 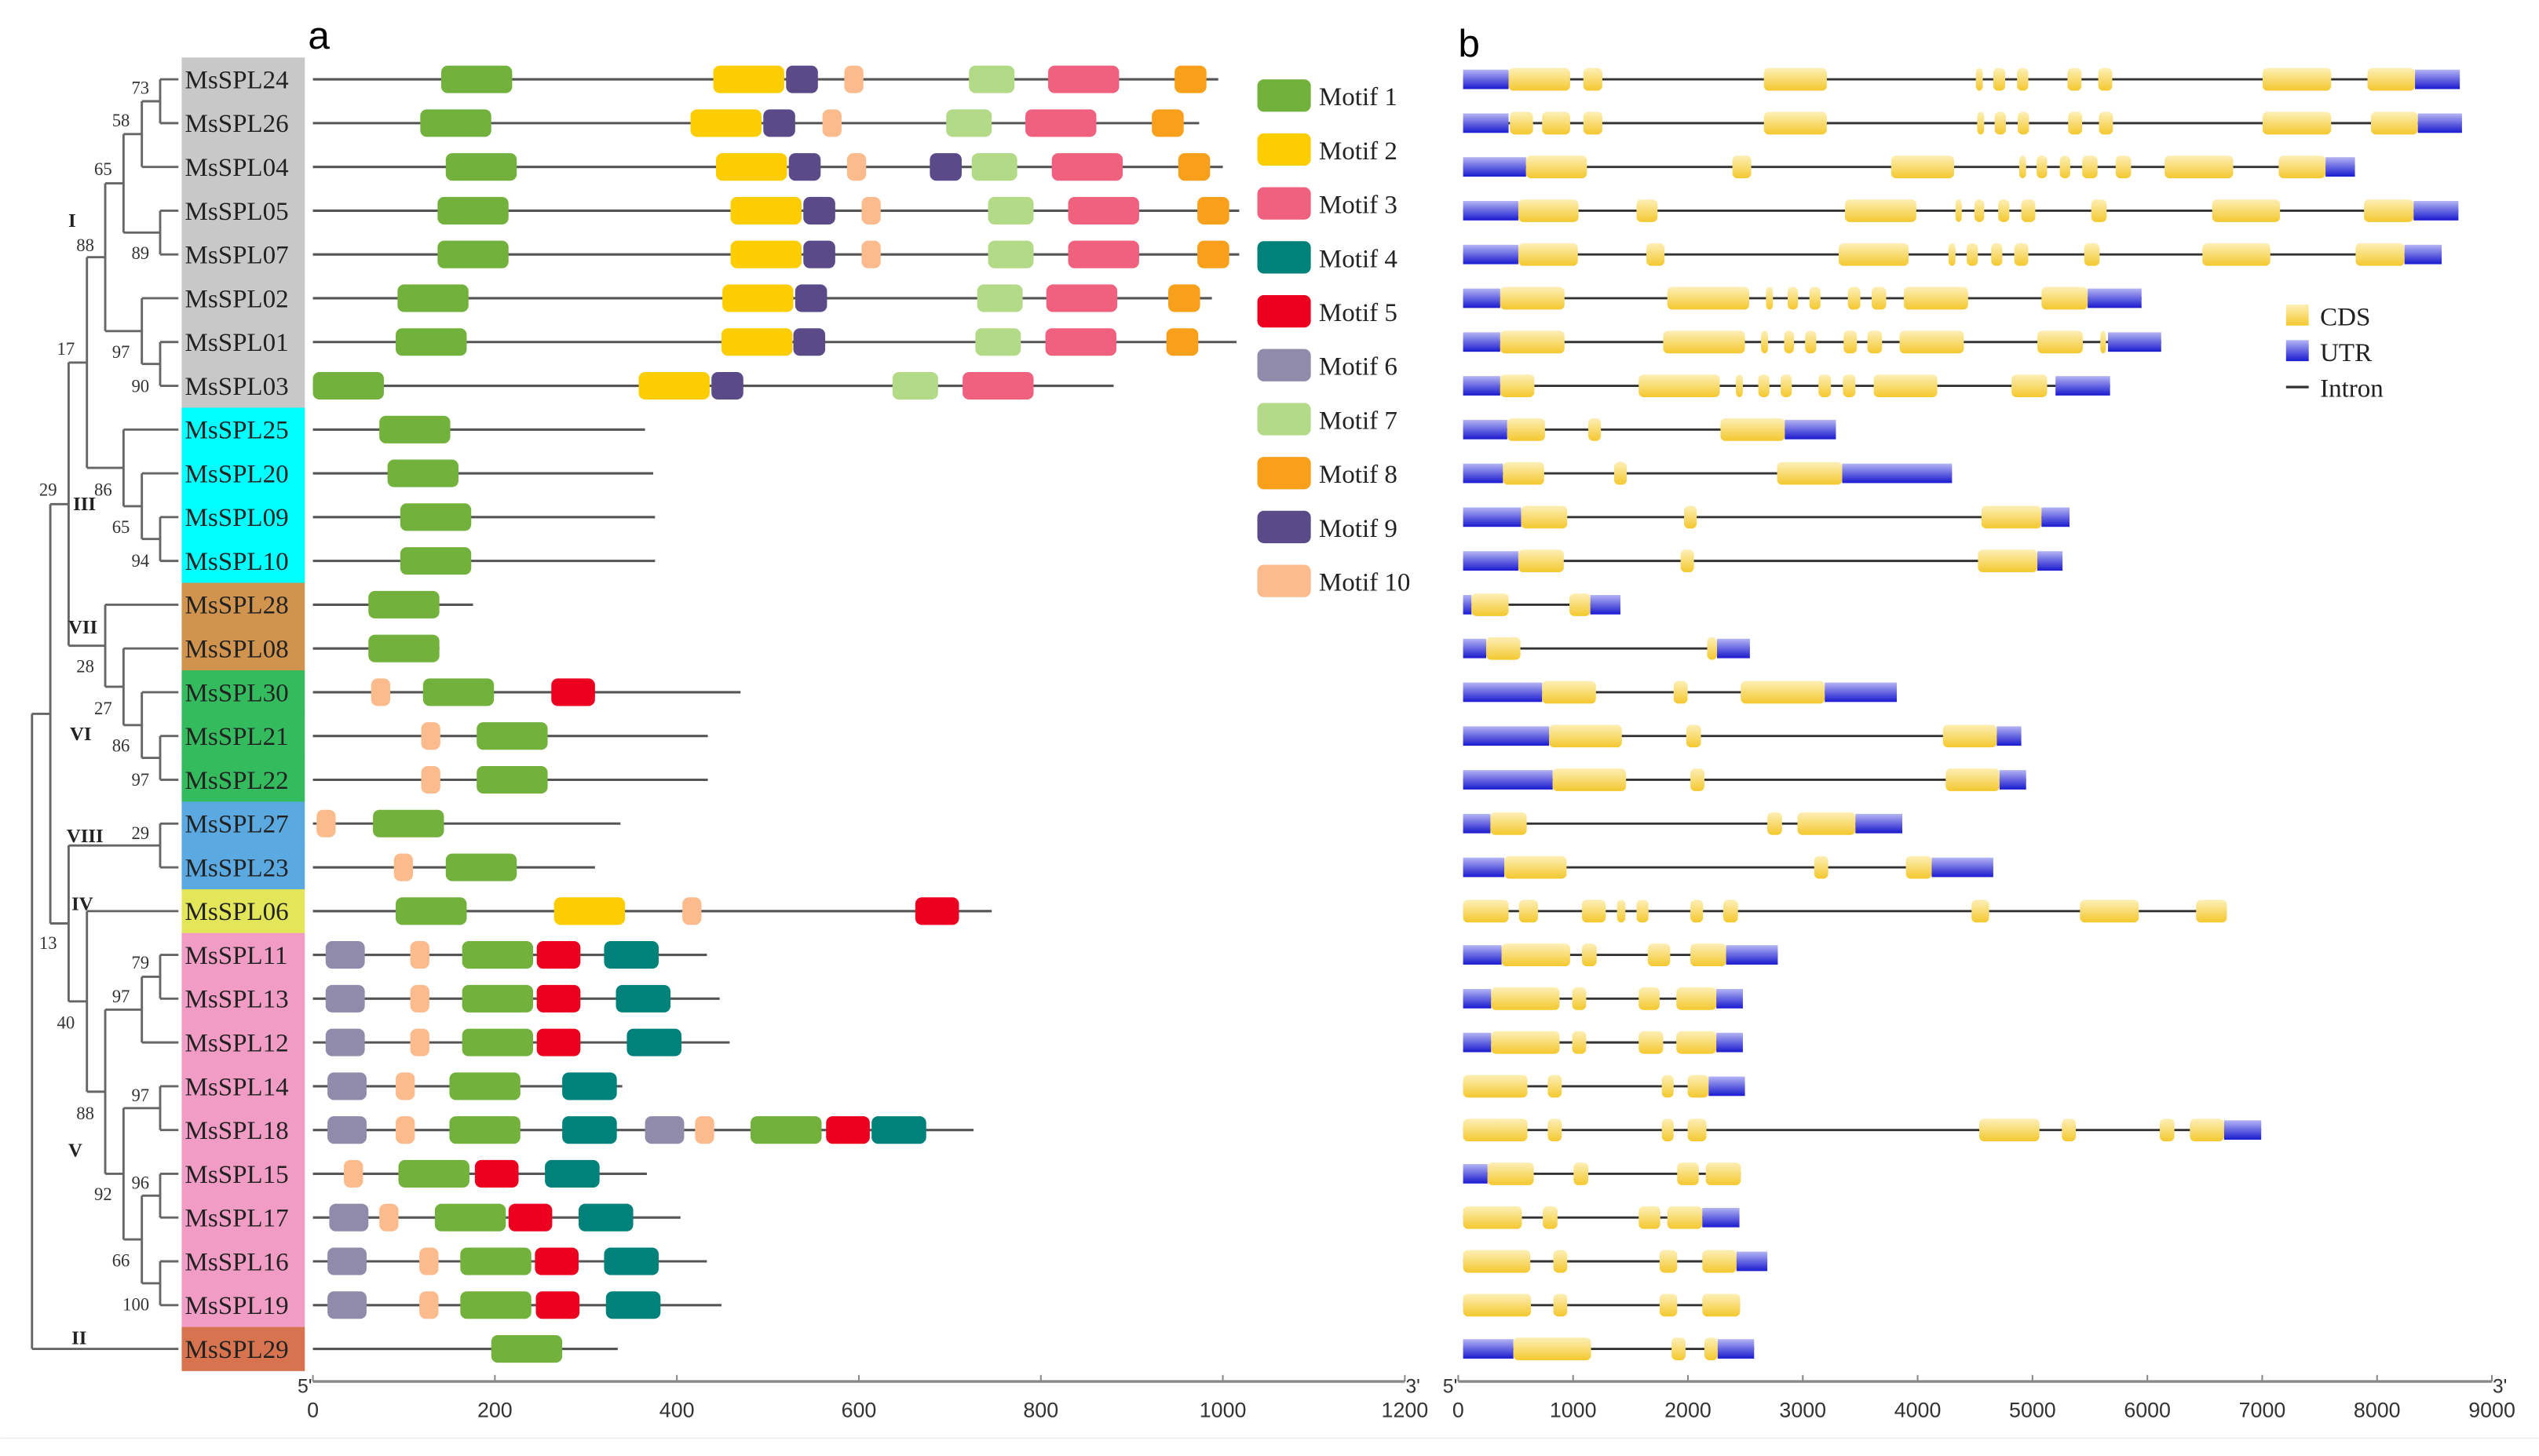 What do you see at coordinates (1358, 475) in the screenshot?
I see `motif-legend-label: Motif 8` at bounding box center [1358, 475].